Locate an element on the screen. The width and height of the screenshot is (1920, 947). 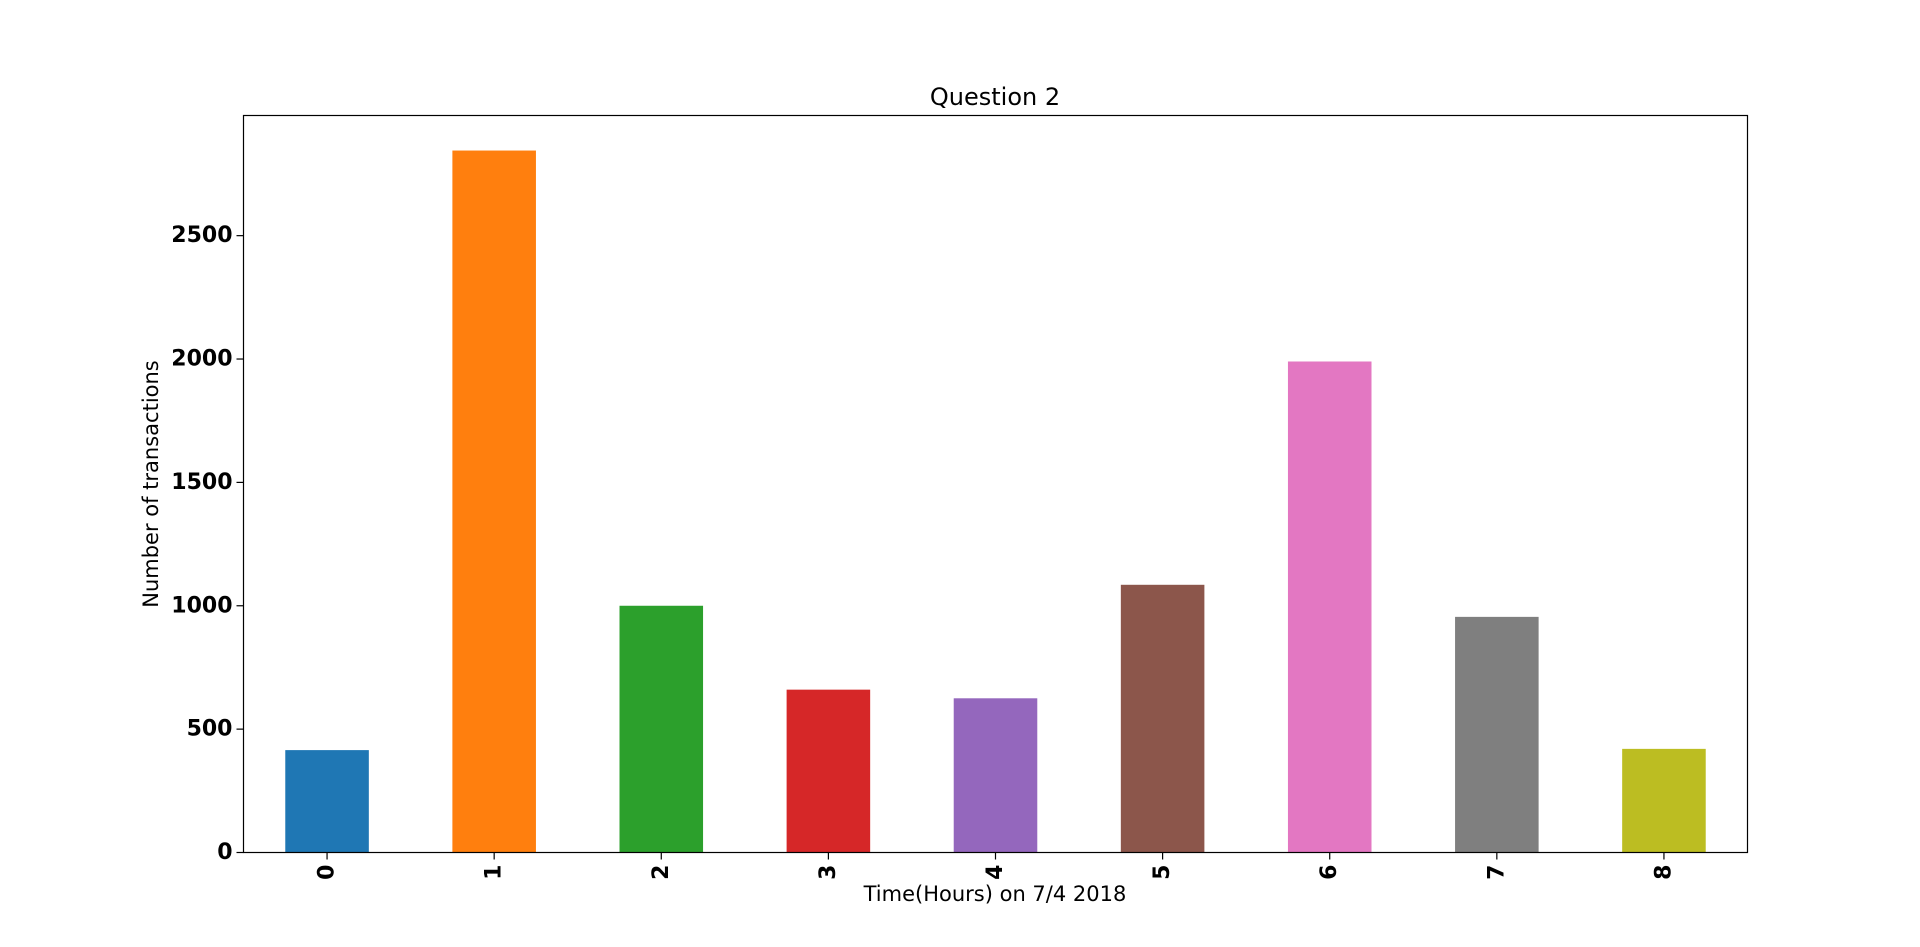
x-tick-label: 2 is located at coordinates (661, 872).